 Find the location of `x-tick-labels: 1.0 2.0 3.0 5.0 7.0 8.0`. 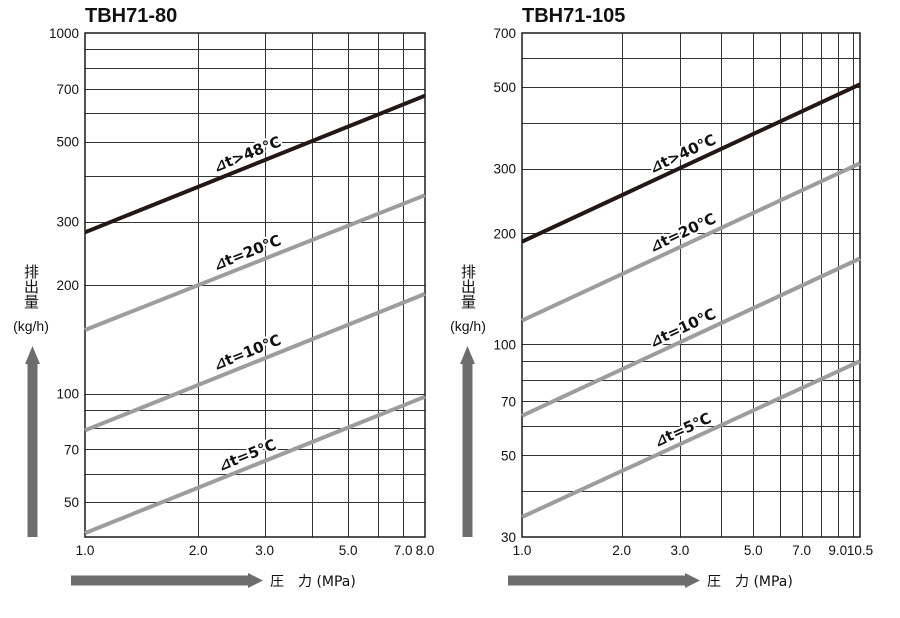

x-tick-labels: 1.0 2.0 3.0 5.0 7.0 8.0 is located at coordinates (255, 550).